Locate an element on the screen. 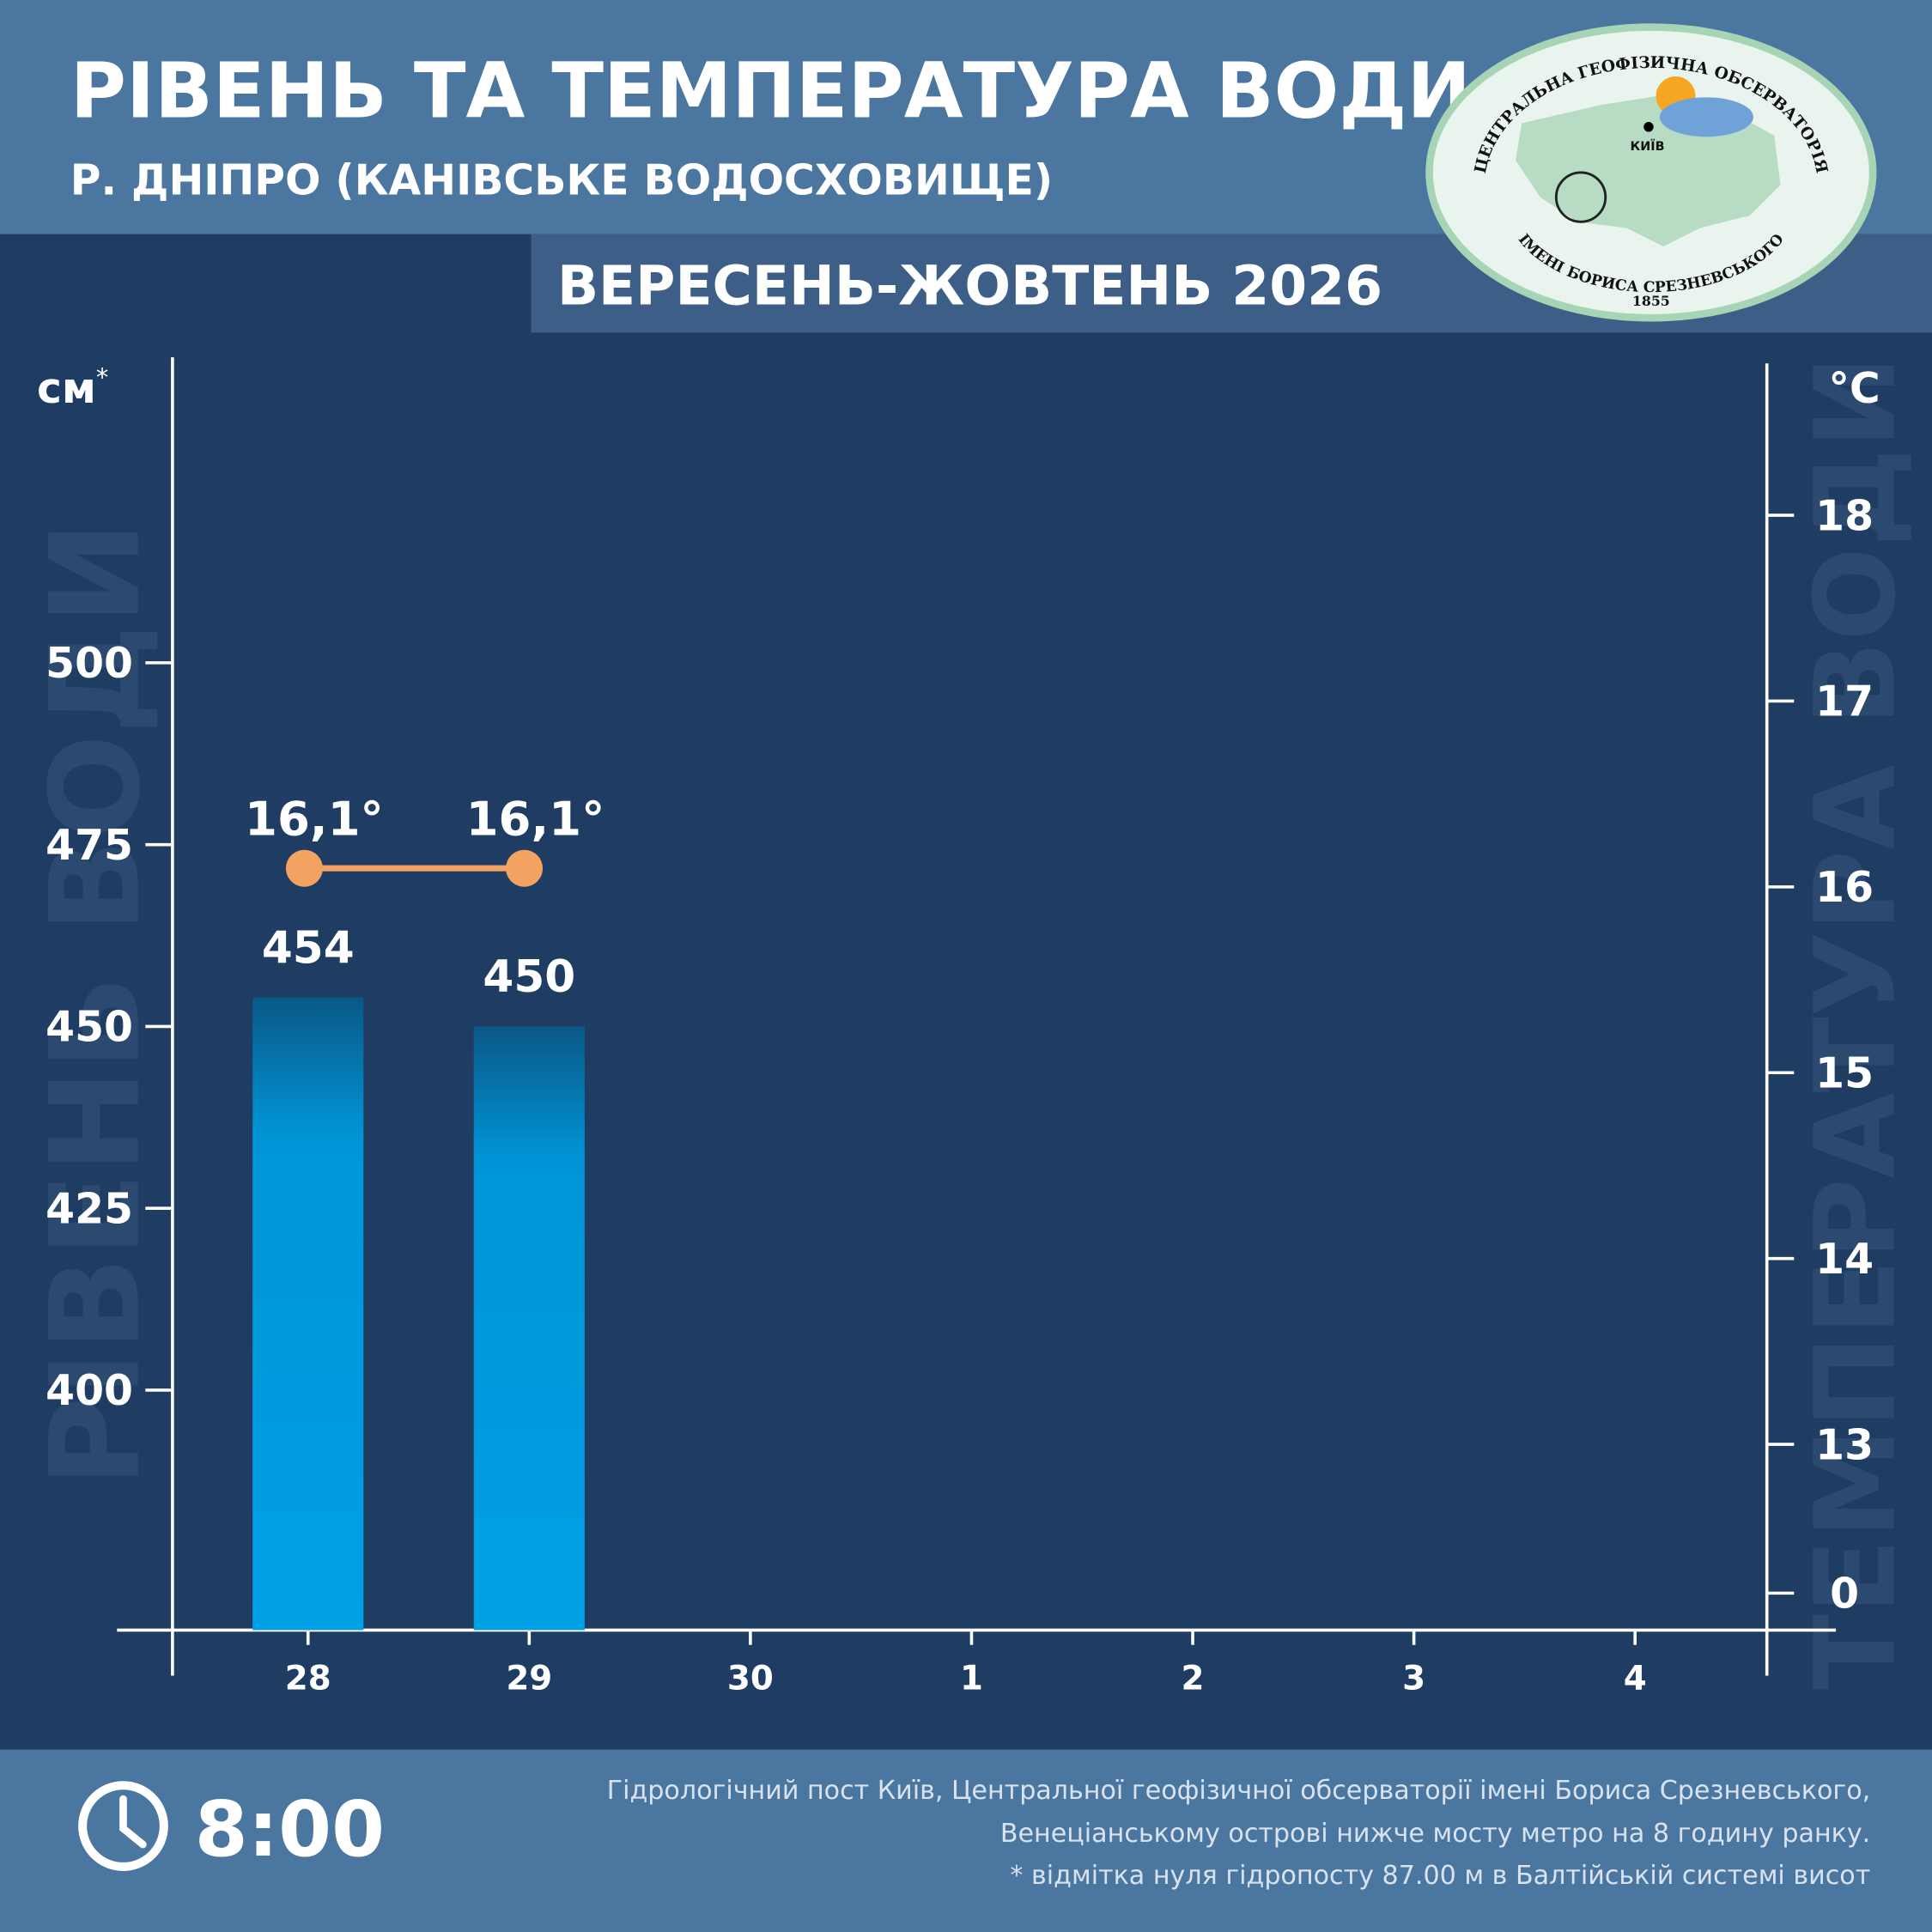 Image resolution: width=1932 pixels, height=1932 pixels. bar-label: 450 is located at coordinates (529, 977).